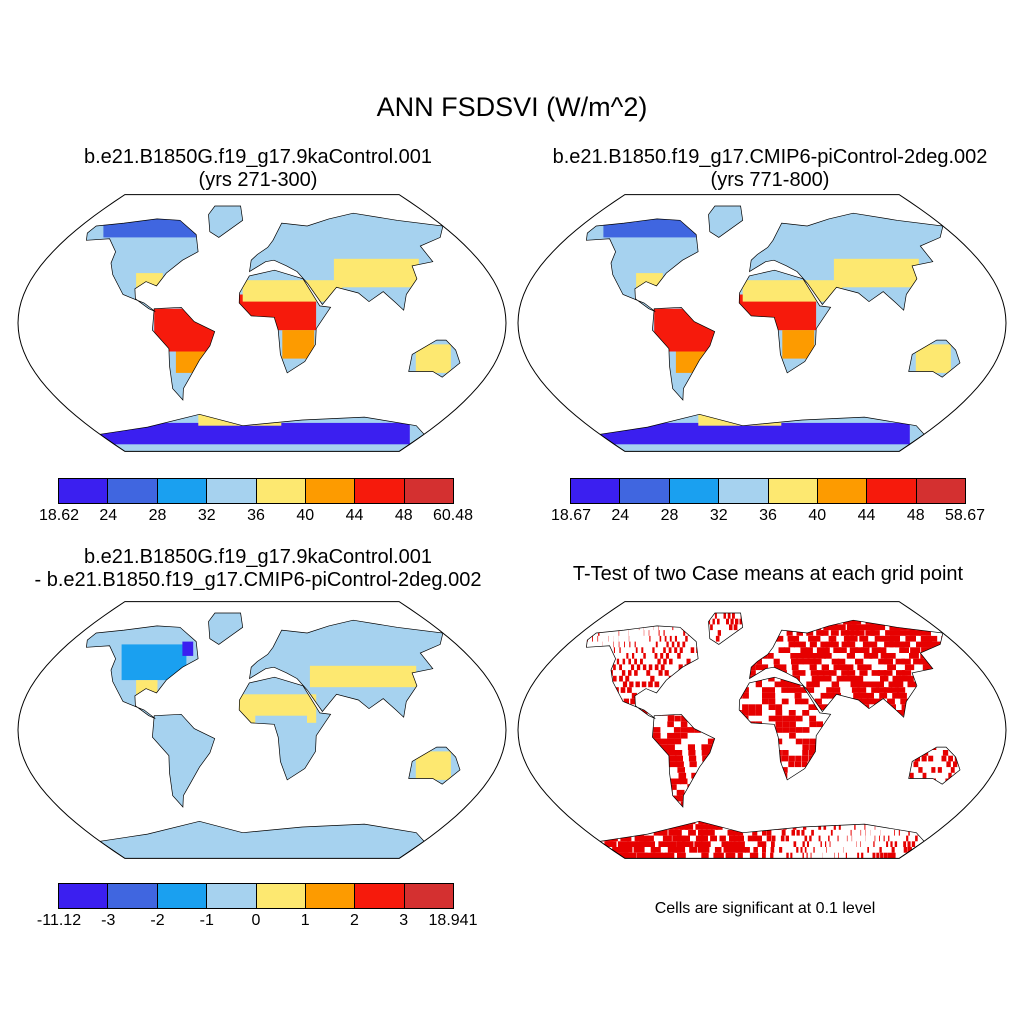 This screenshot has width=1024, height=1024. I want to click on colorbar-tick-label: 40, so click(305, 515).